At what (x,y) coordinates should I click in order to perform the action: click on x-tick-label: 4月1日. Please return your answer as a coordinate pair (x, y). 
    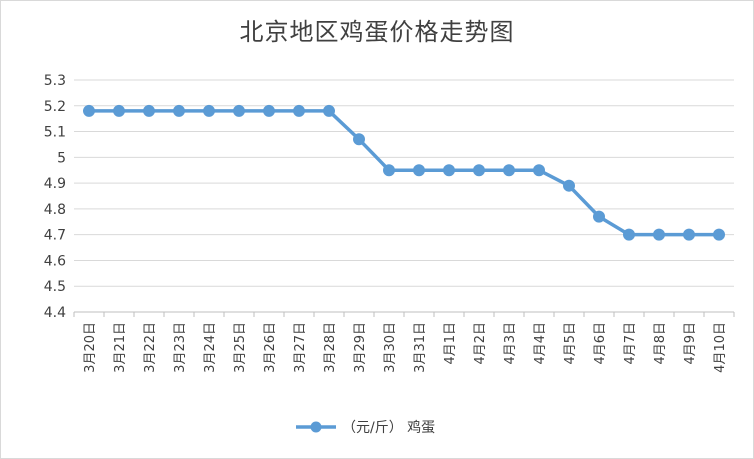
    Looking at the image, I should click on (450, 343).